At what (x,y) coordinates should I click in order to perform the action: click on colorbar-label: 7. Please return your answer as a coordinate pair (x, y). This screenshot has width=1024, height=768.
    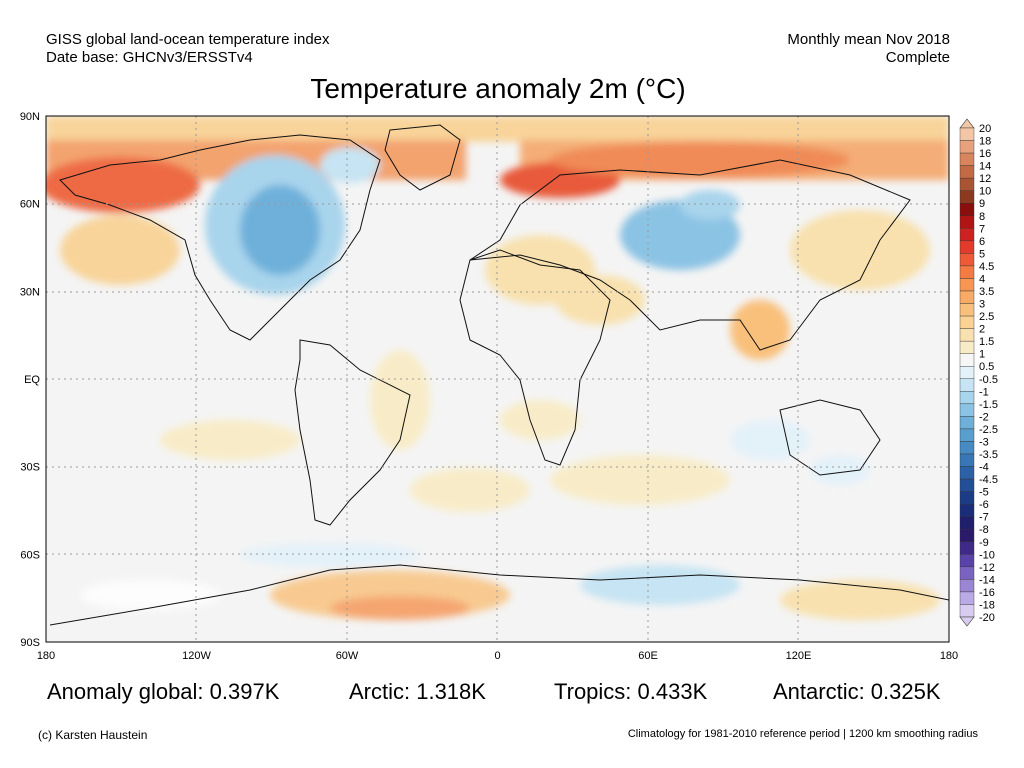
    Looking at the image, I should click on (982, 229).